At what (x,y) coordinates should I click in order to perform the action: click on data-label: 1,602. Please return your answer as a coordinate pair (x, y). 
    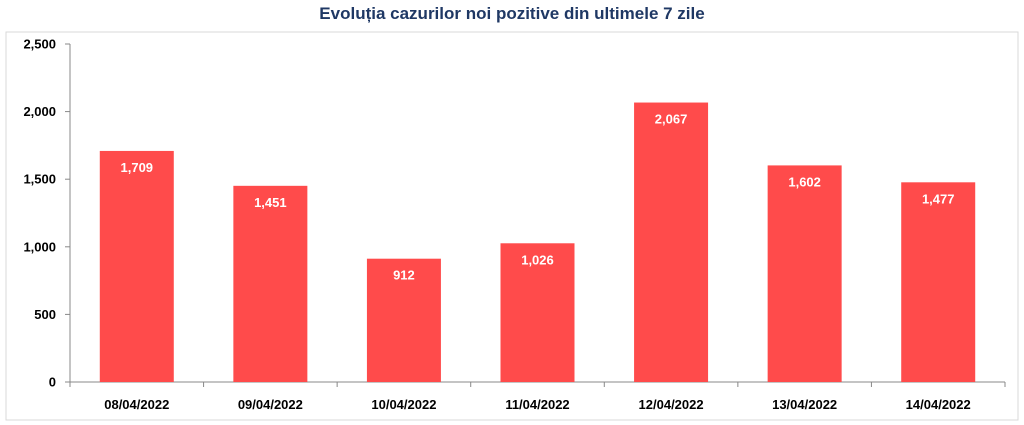
    Looking at the image, I should click on (804, 181).